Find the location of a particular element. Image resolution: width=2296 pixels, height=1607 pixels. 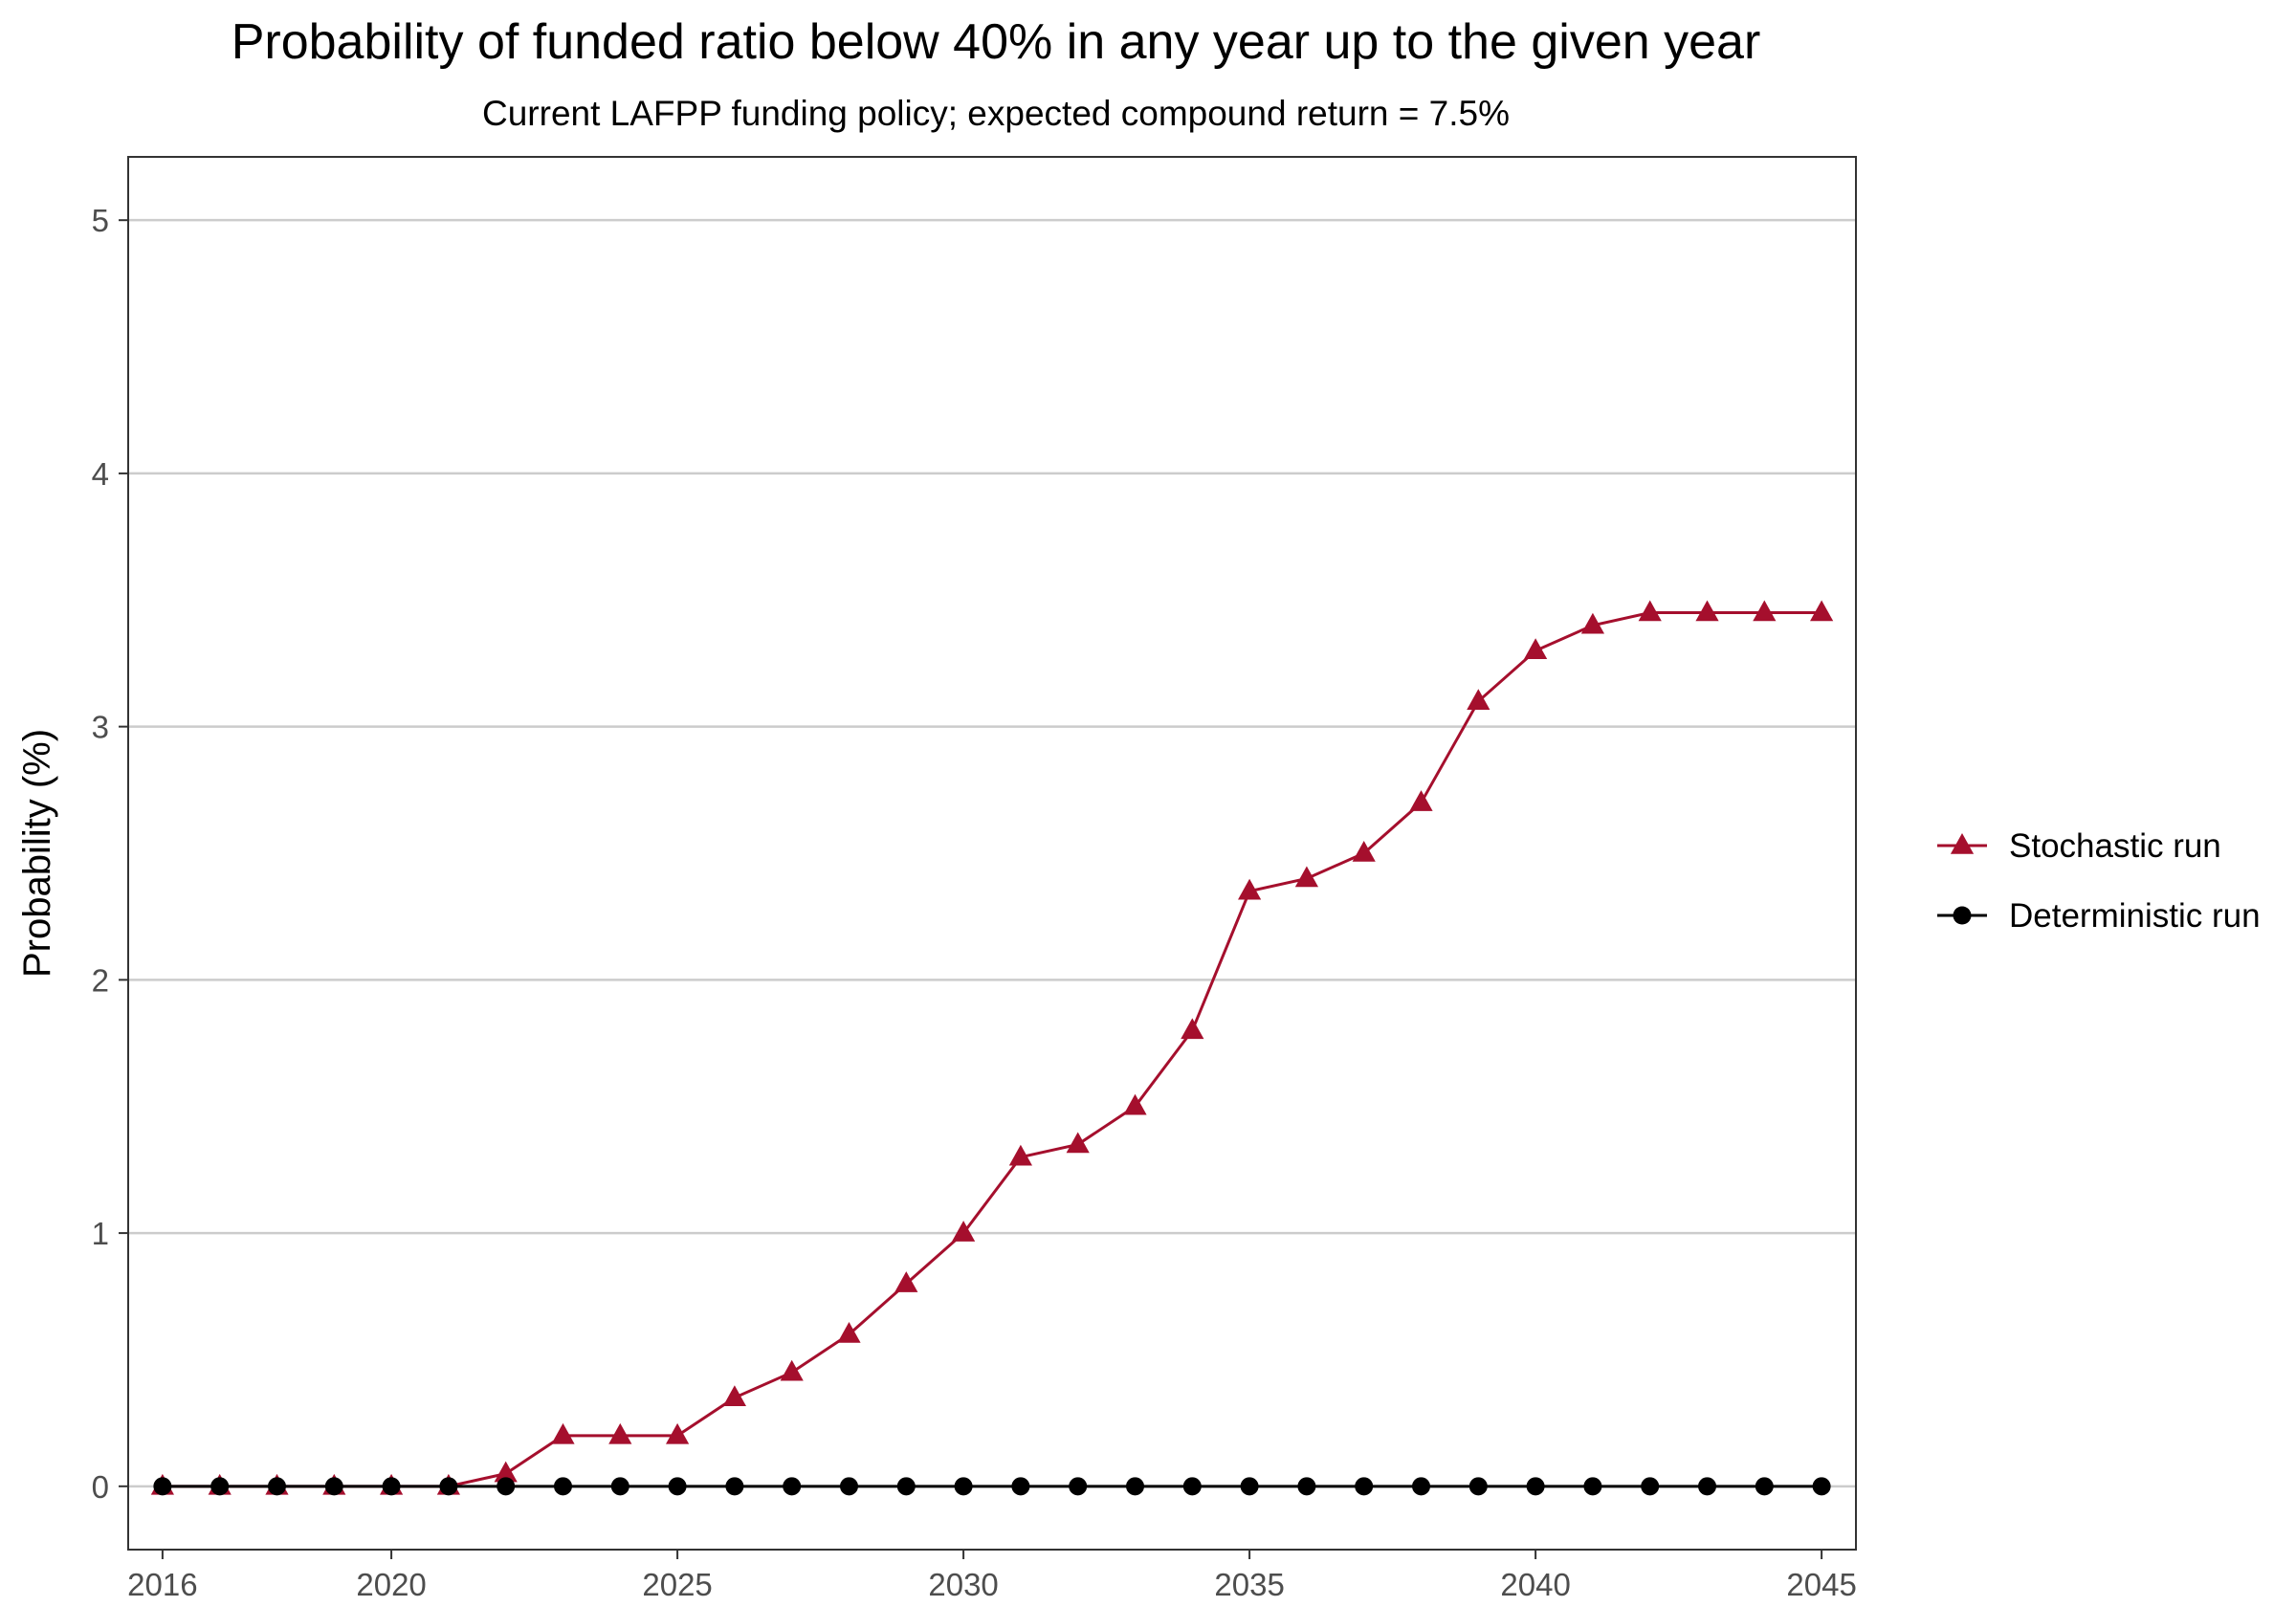

legend-item: Stochastic run is located at coordinates (2079, 846).